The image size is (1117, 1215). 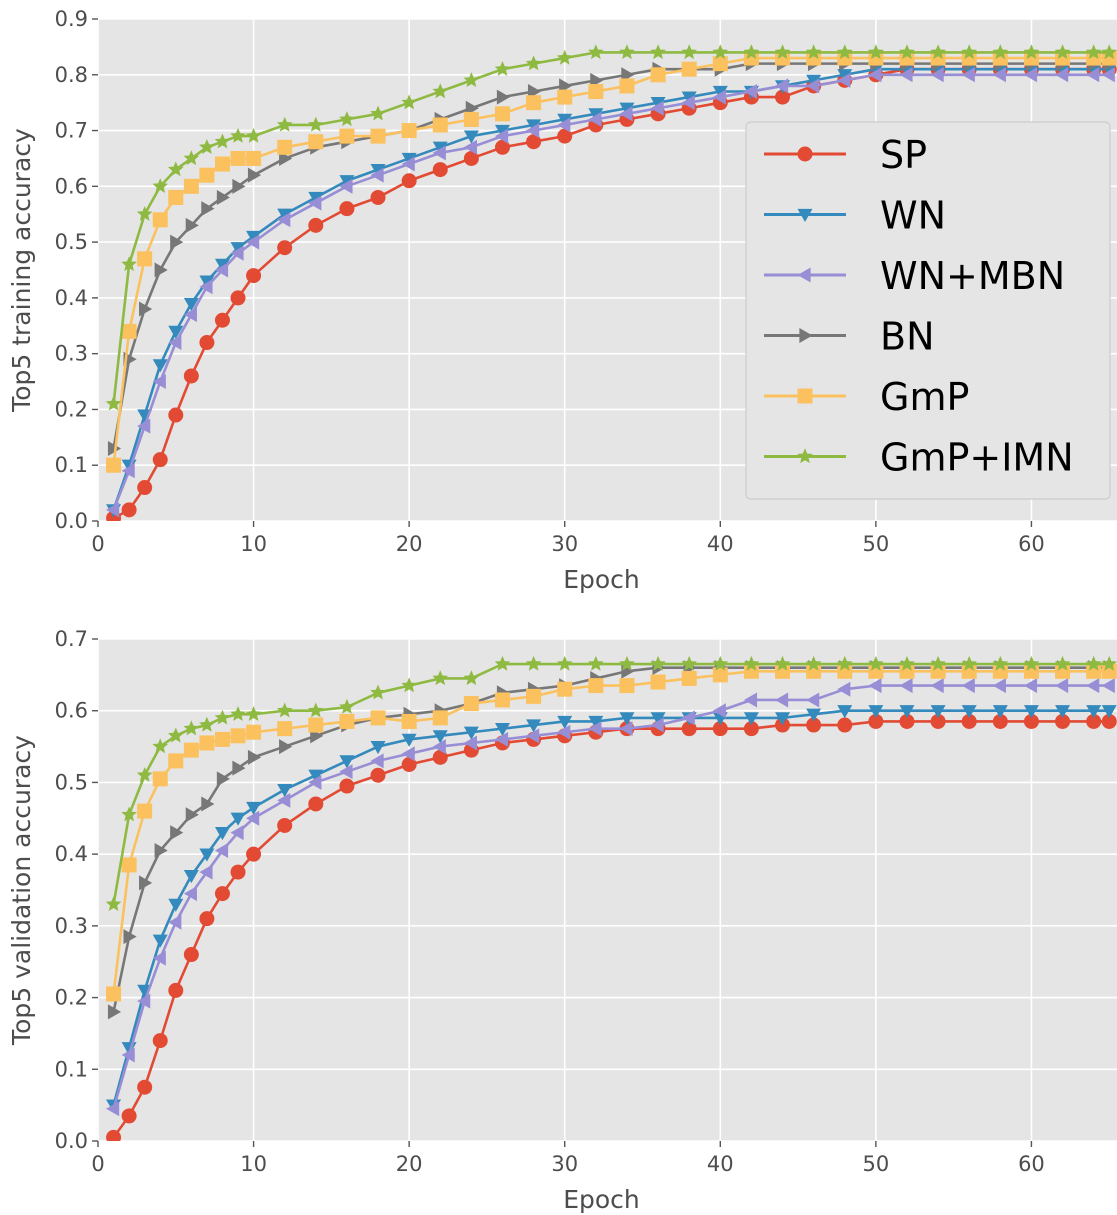 What do you see at coordinates (564, 544) in the screenshot?
I see `x-tick-label: 30` at bounding box center [564, 544].